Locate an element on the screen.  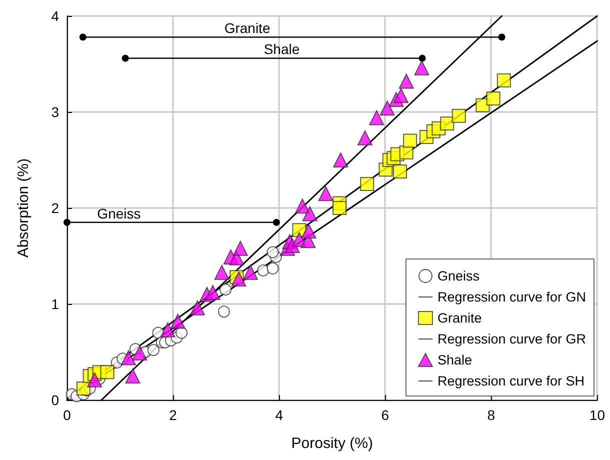
legend-label: Gneiss is located at coordinates (458, 276).